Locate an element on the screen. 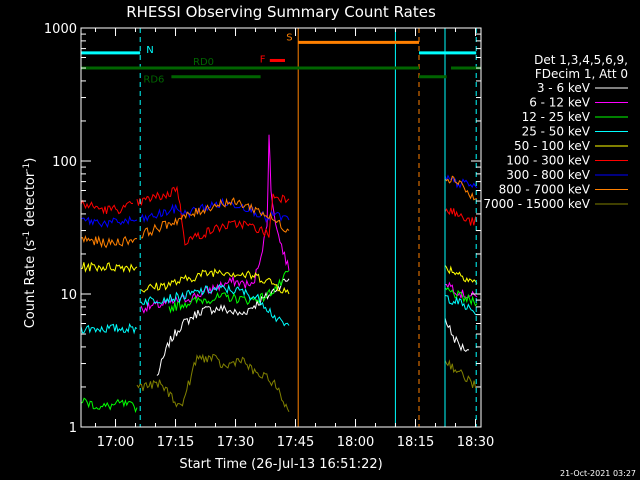  legend-label-5: 100 - 300 keV is located at coordinates (548, 161).